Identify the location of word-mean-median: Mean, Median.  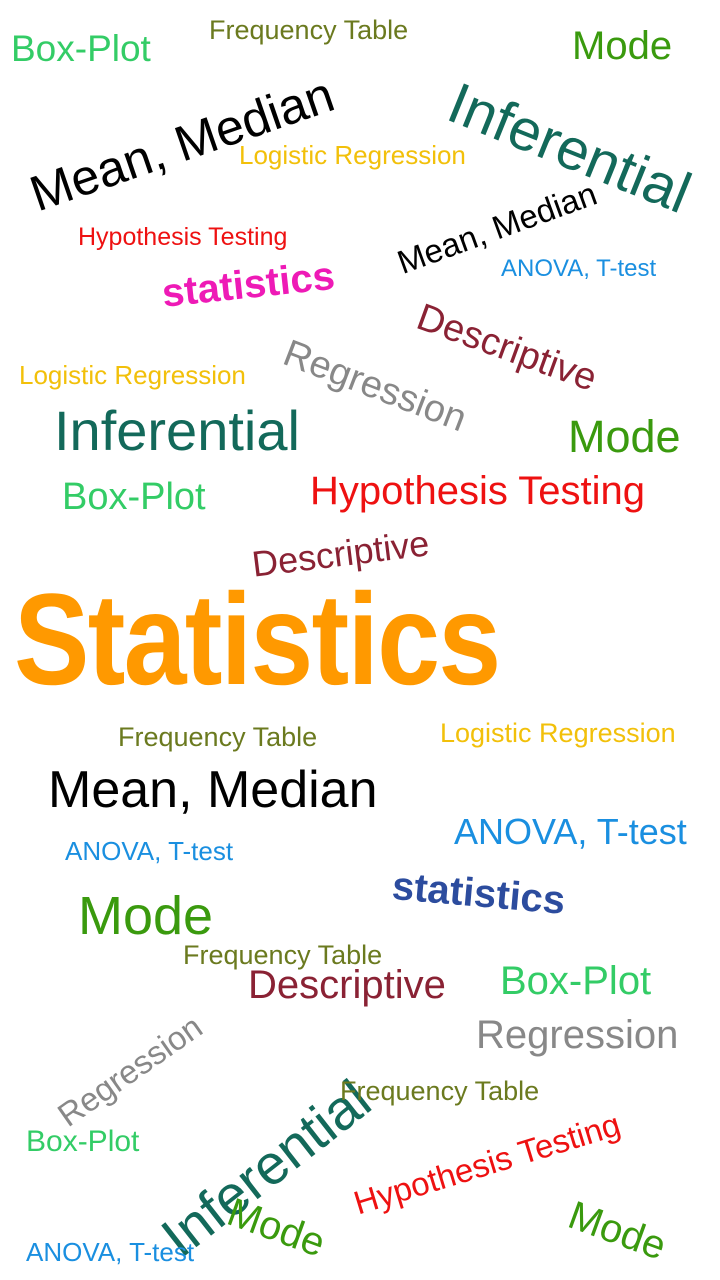
(213, 790).